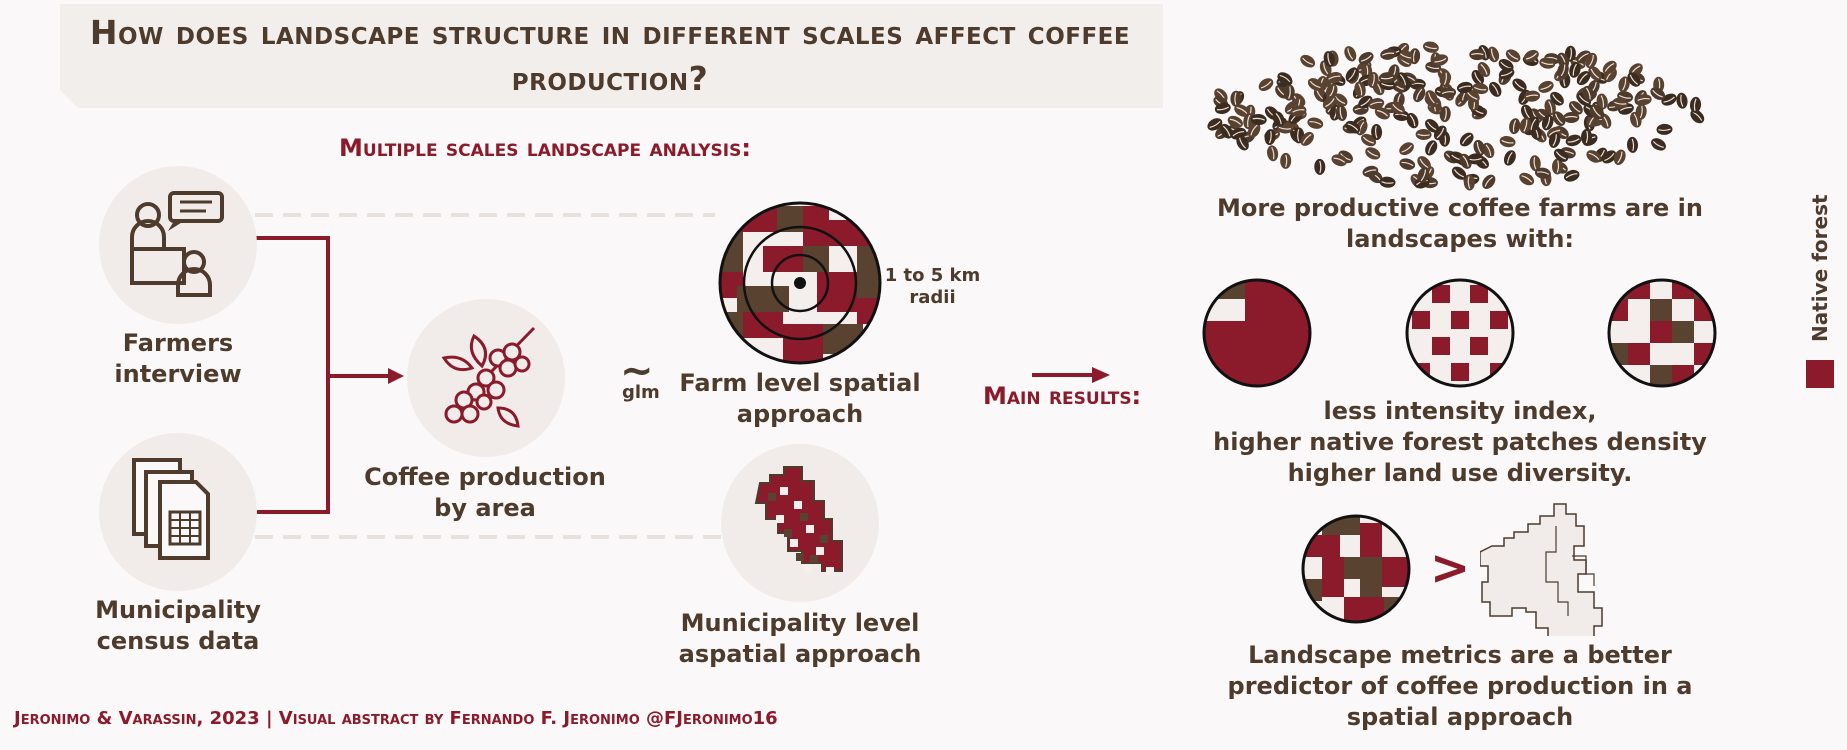 This screenshot has width=1847, height=750. What do you see at coordinates (1257, 333) in the screenshot?
I see `landscape-example-large-patch` at bounding box center [1257, 333].